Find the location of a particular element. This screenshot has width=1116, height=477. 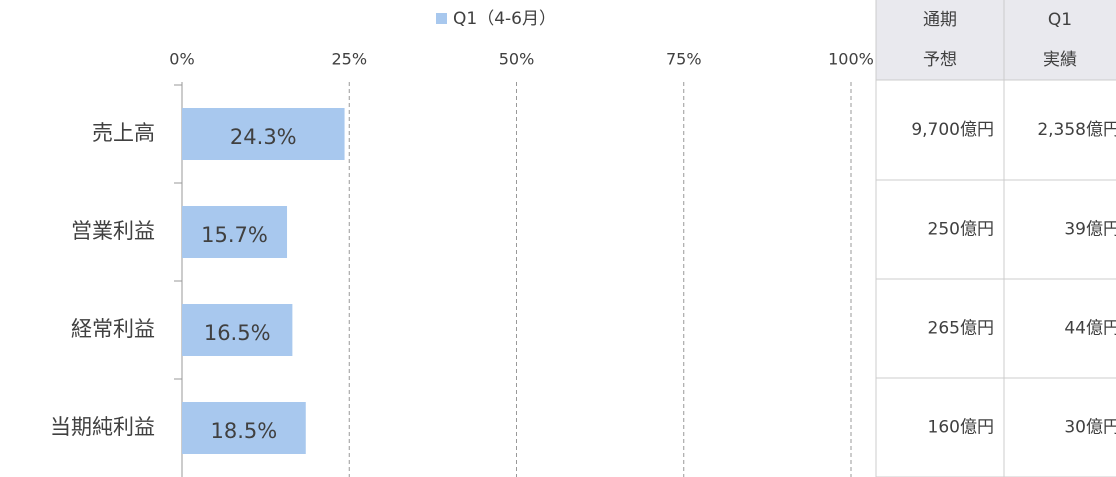

data-label: 18.5% is located at coordinates (244, 431).